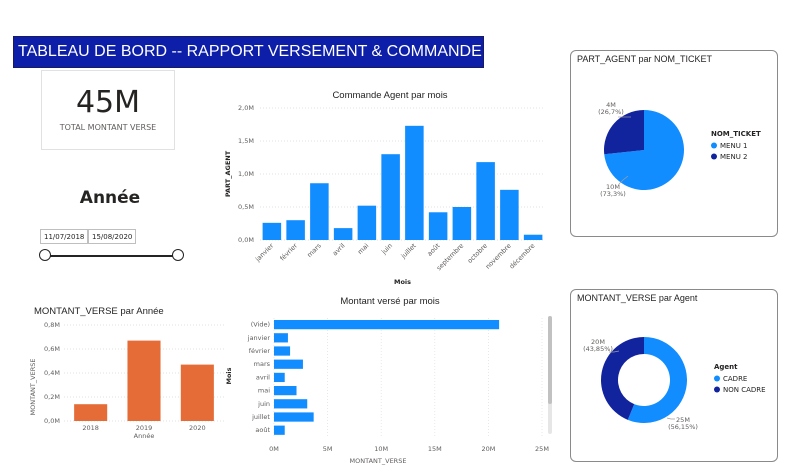 This screenshot has height=474, width=785. I want to click on kpi-label: TOTAL MONTANT VERSE, so click(108, 127).